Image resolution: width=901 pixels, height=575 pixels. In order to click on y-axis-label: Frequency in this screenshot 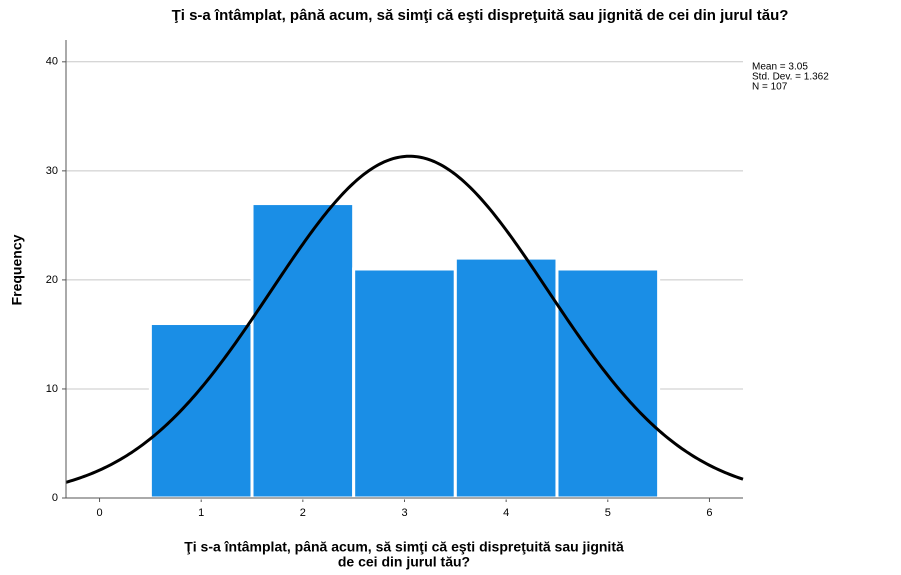, I will do `click(17, 269)`.